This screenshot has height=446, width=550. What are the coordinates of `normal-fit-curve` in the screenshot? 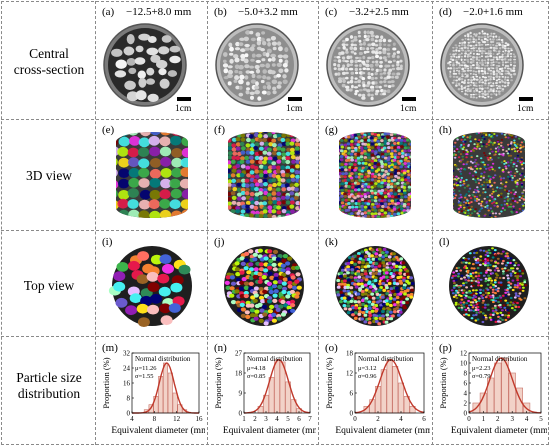 It's located at (389, 386).